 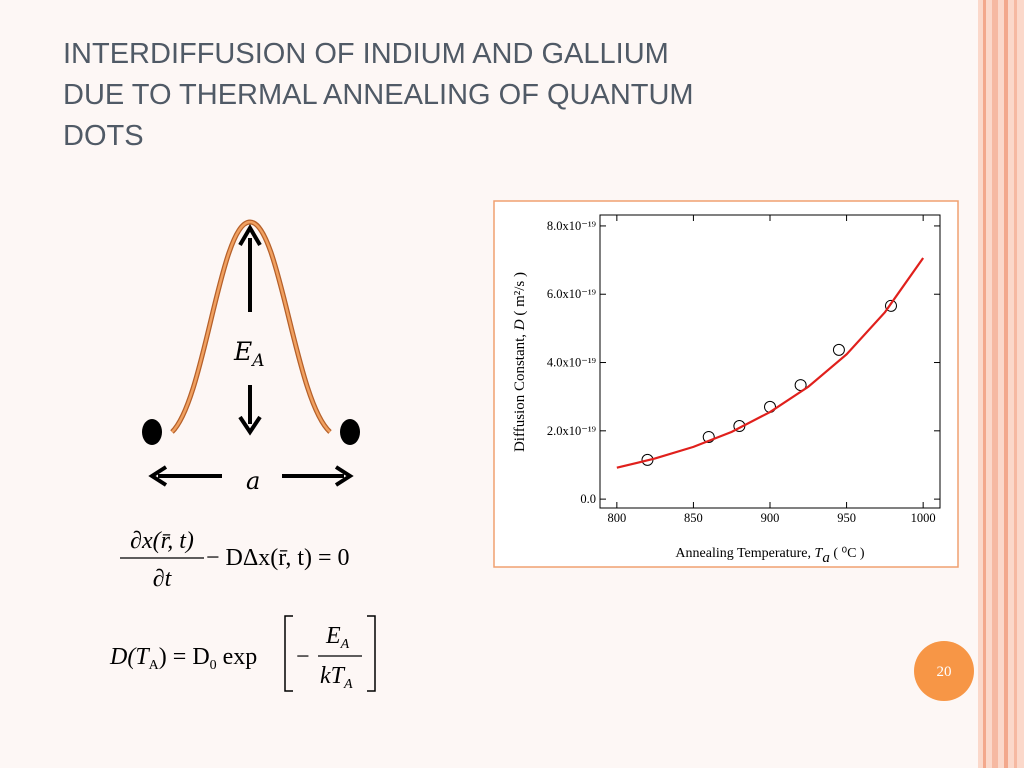 I want to click on equation: D(TA) = D0 exp − EA kTA, so click(x=242, y=653).